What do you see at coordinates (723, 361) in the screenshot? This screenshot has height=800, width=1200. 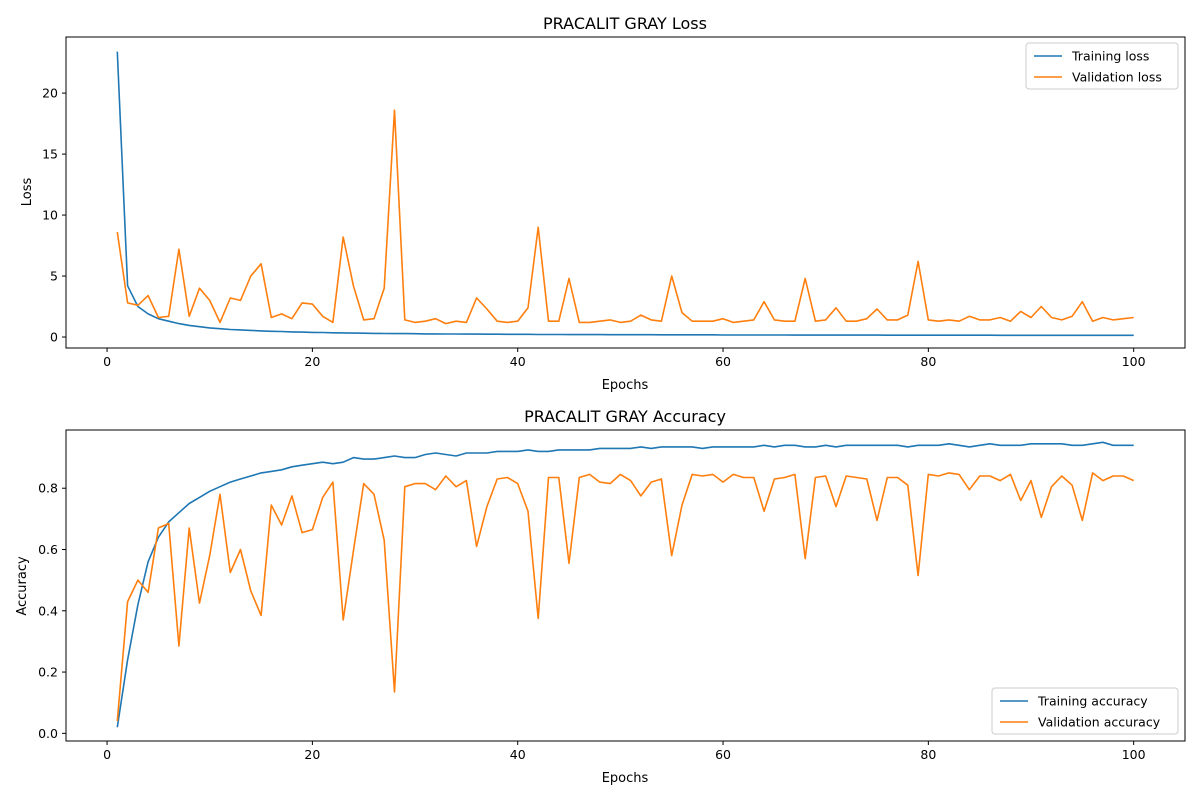 I see `loss-x-tick-label: 60` at bounding box center [723, 361].